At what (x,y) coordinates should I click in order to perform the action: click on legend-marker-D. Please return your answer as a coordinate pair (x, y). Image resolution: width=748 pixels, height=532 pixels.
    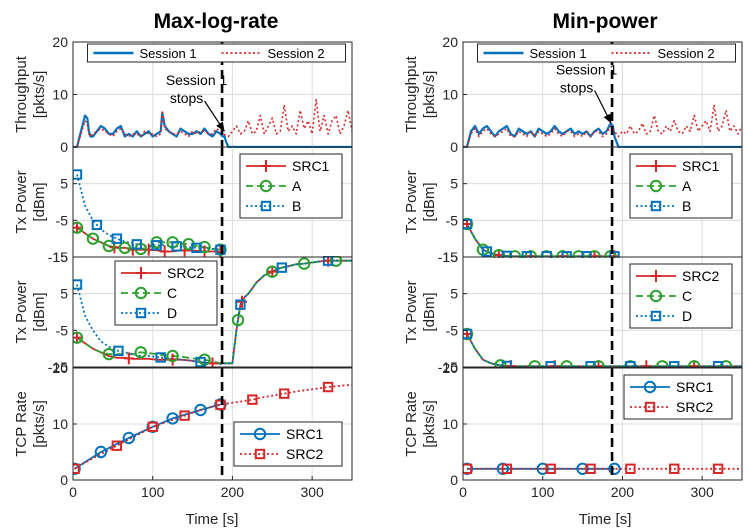
    Looking at the image, I should click on (141, 313).